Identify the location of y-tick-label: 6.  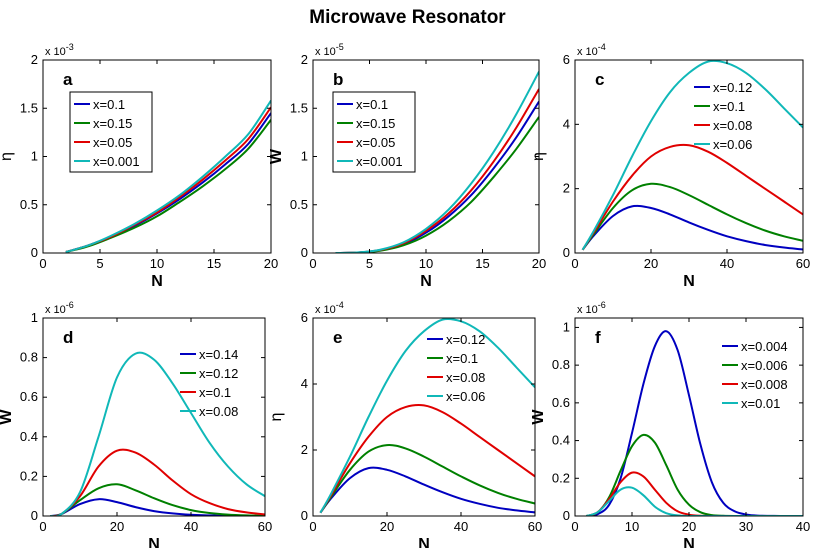
(304, 317).